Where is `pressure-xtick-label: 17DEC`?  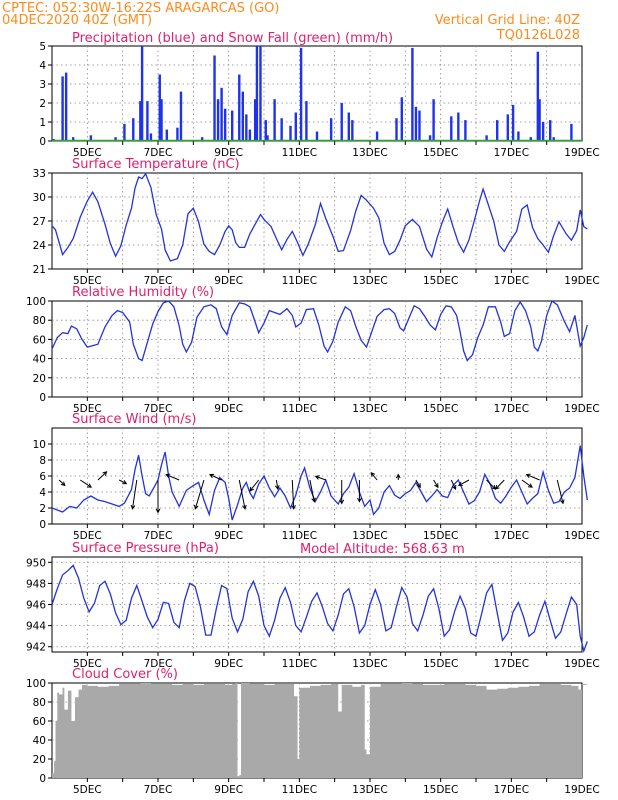
pressure-xtick-label: 17DEC is located at coordinates (511, 664).